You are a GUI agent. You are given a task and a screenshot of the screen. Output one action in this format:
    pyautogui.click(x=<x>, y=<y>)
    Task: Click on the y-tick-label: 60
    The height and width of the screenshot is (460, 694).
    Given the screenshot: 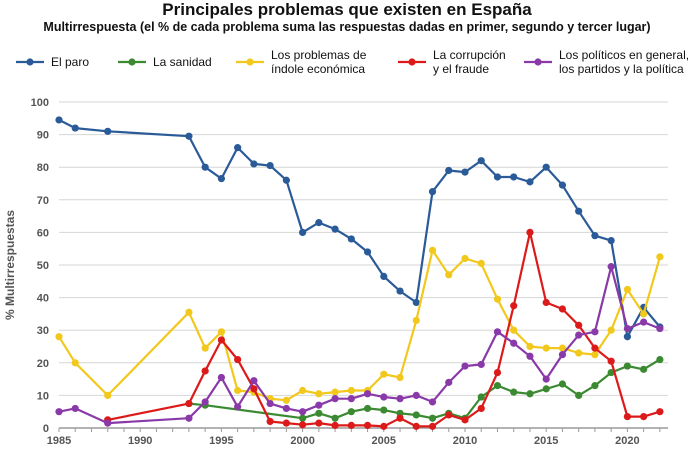 What is the action you would take?
    pyautogui.click(x=43, y=233)
    